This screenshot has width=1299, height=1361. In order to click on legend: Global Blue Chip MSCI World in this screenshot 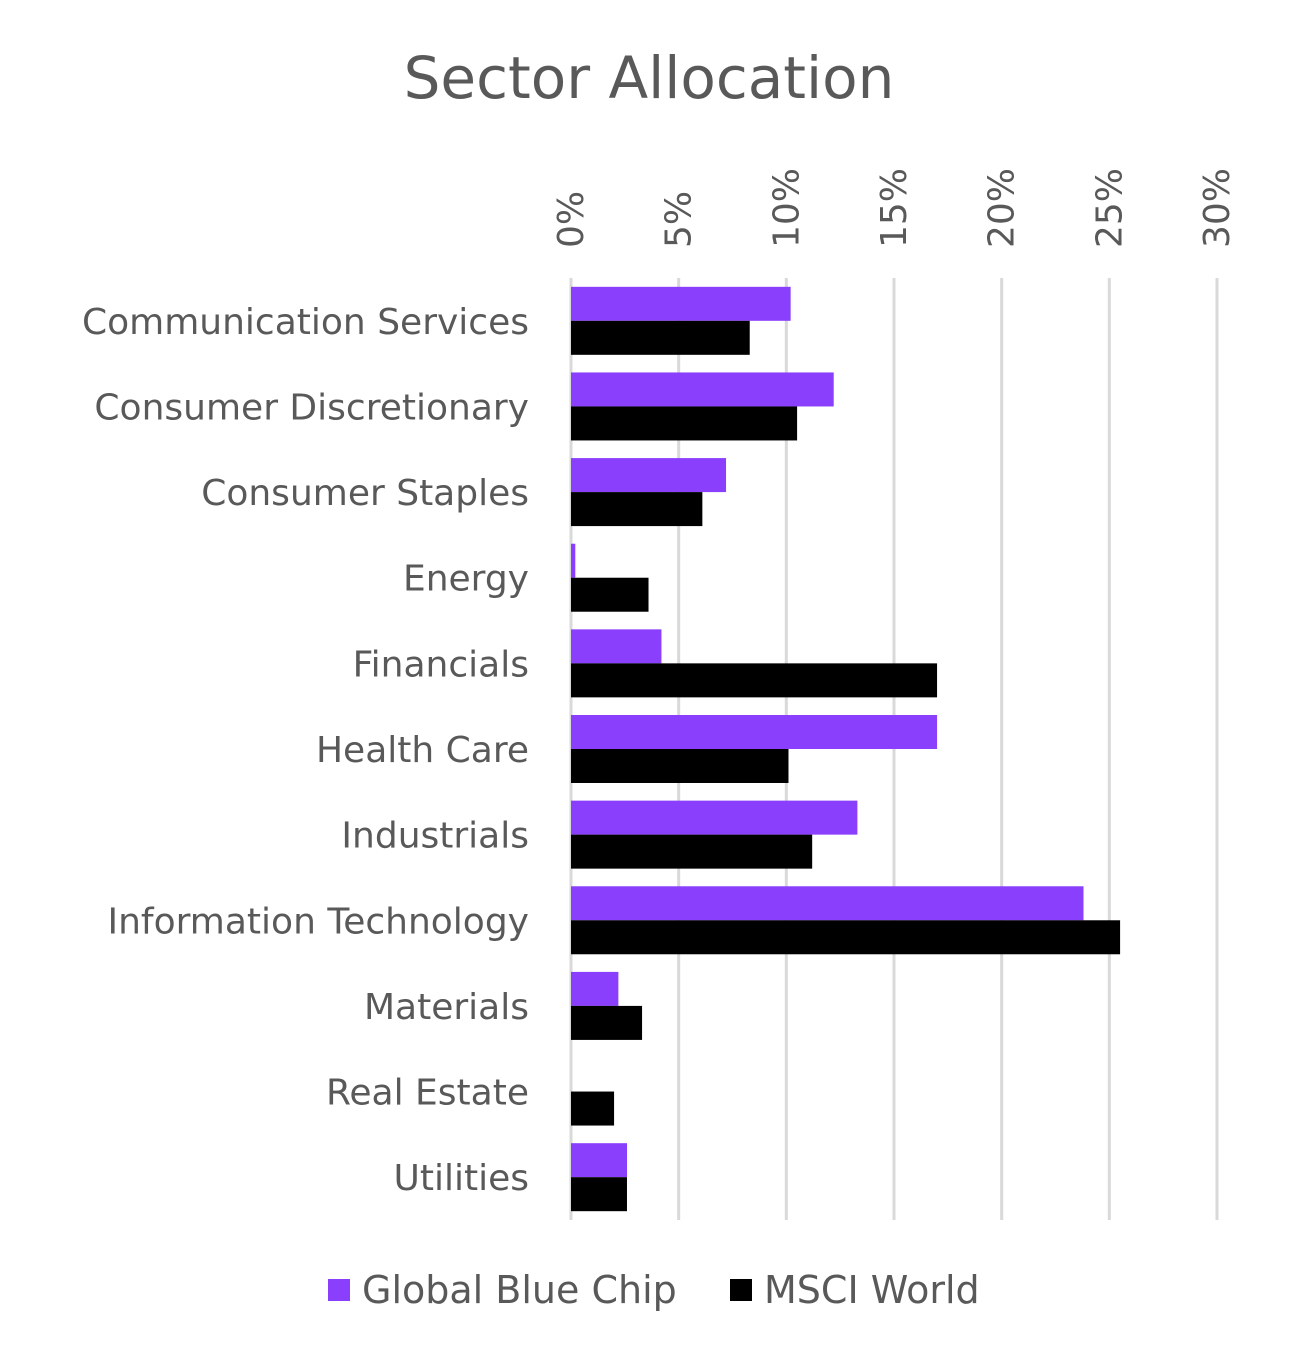, I will do `click(654, 1290)`.